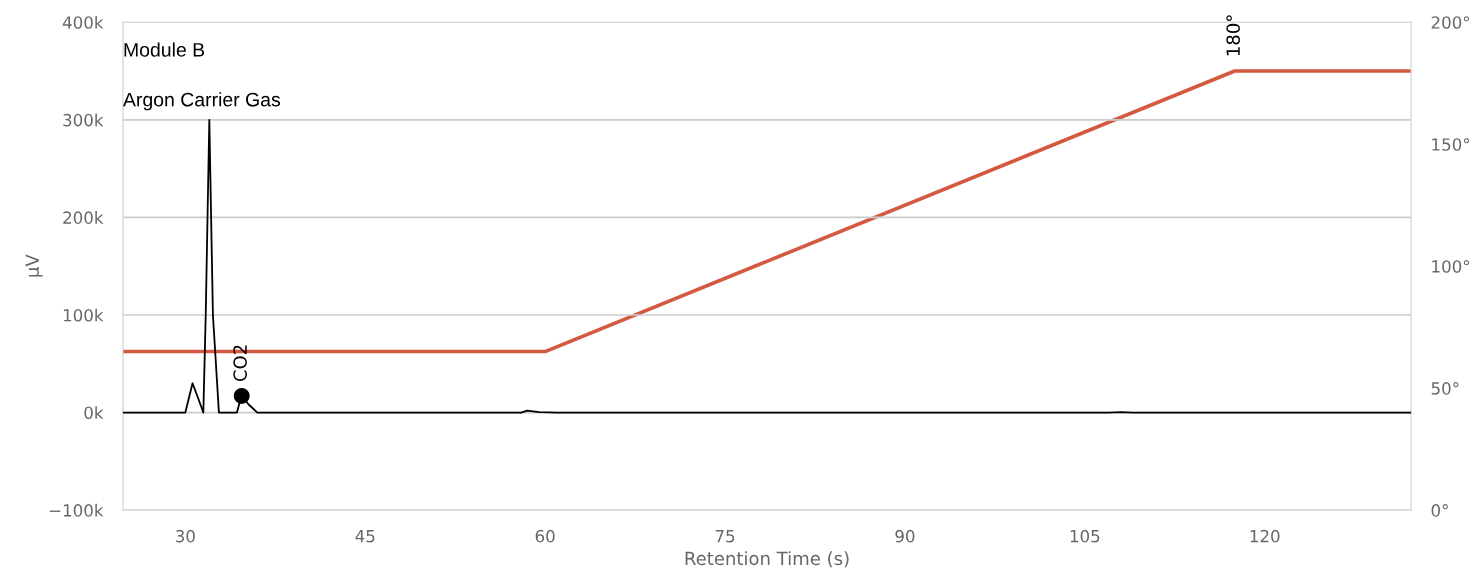  Describe the element at coordinates (1451, 266) in the screenshot. I see `y2-tick-label: 100°` at that location.